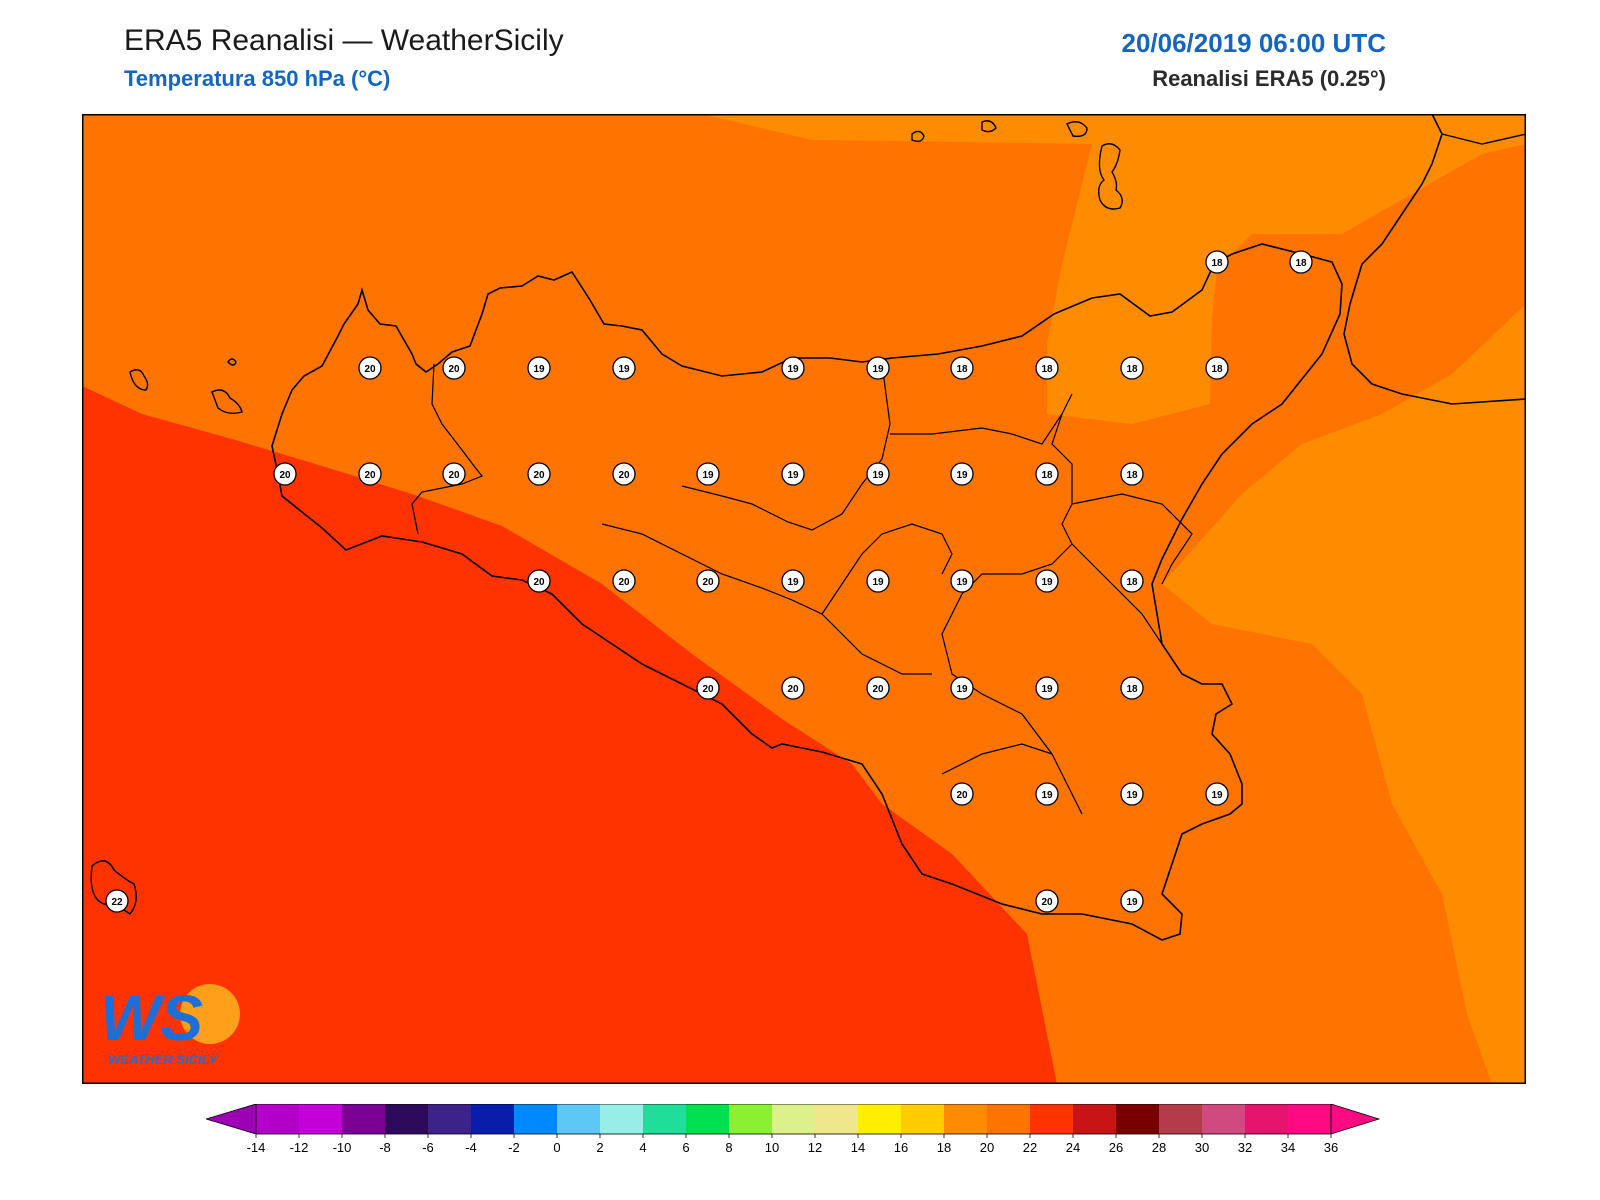 The height and width of the screenshot is (1200, 1600). What do you see at coordinates (1073, 1147) in the screenshot?
I see `colorbar-tick-label: 24` at bounding box center [1073, 1147].